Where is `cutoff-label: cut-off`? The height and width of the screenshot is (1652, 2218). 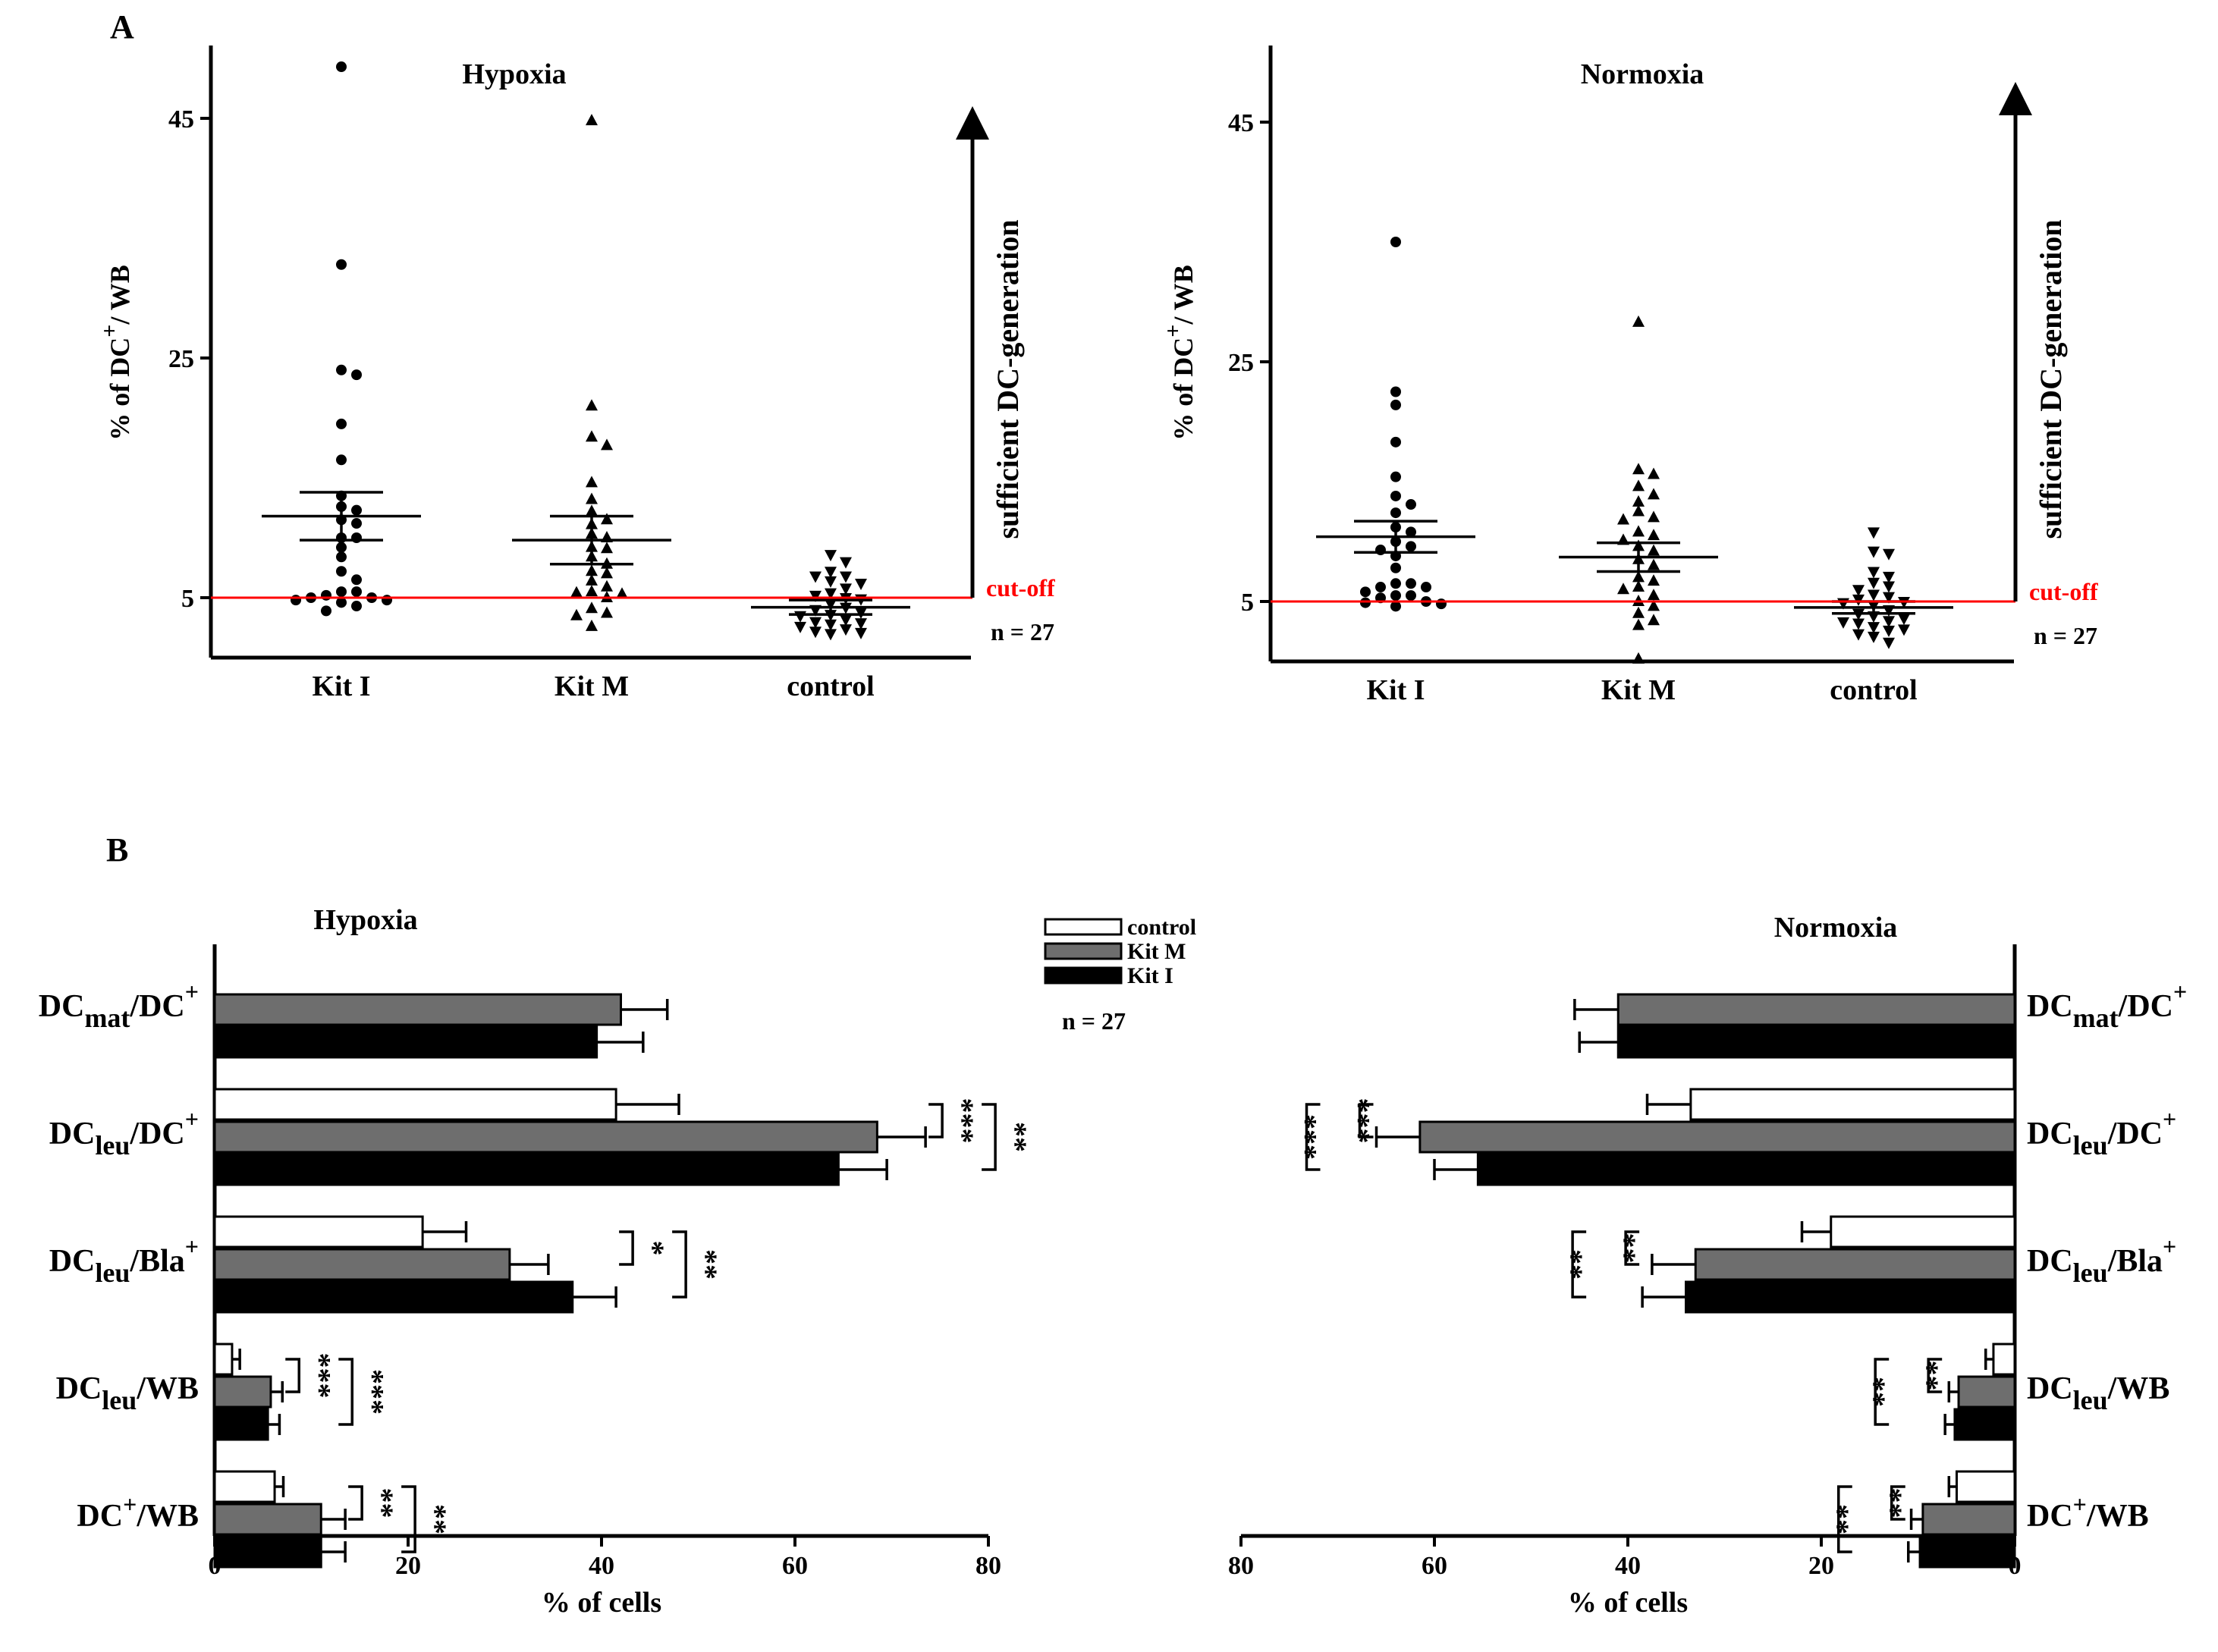
cutoff-label: cut-off is located at coordinates (2063, 592).